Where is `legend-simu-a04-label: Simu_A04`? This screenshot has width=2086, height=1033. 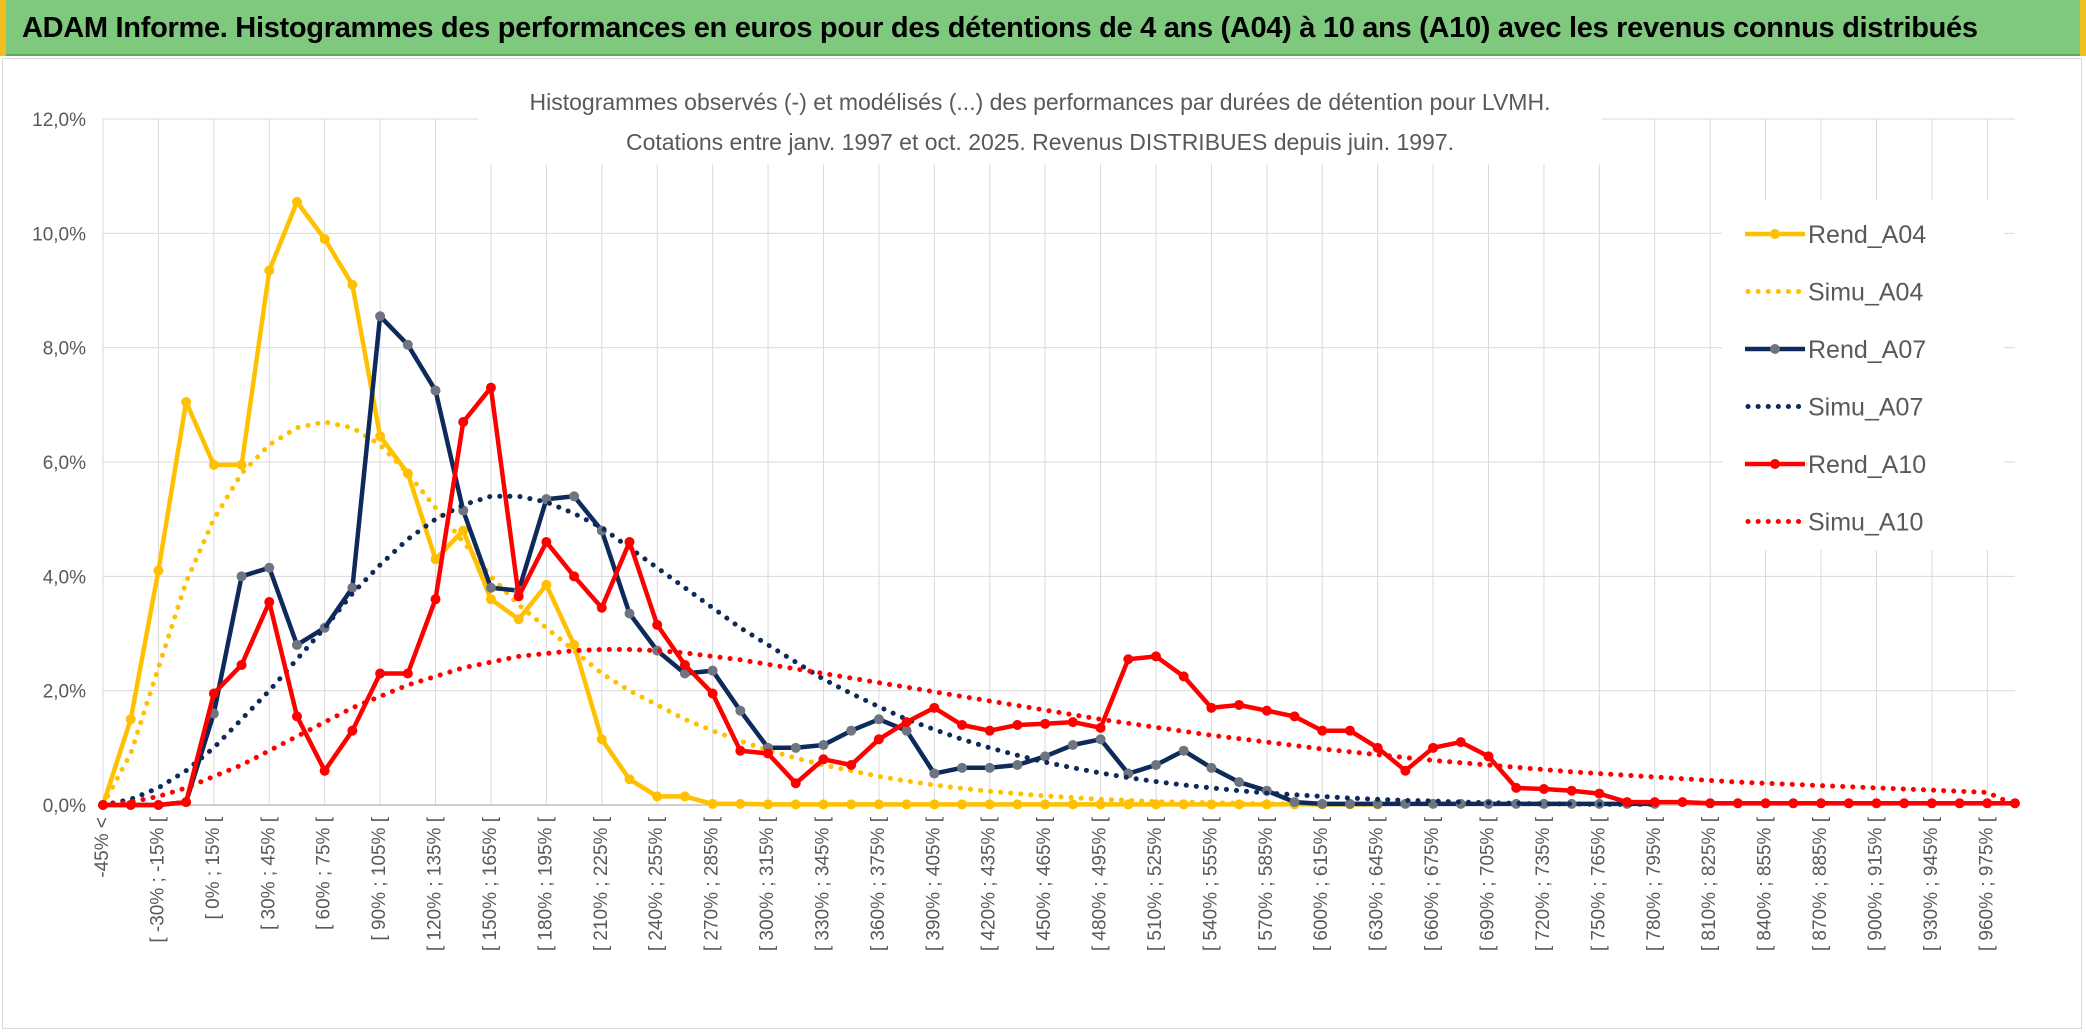
legend-simu-a04-label: Simu_A04 is located at coordinates (1865, 293).